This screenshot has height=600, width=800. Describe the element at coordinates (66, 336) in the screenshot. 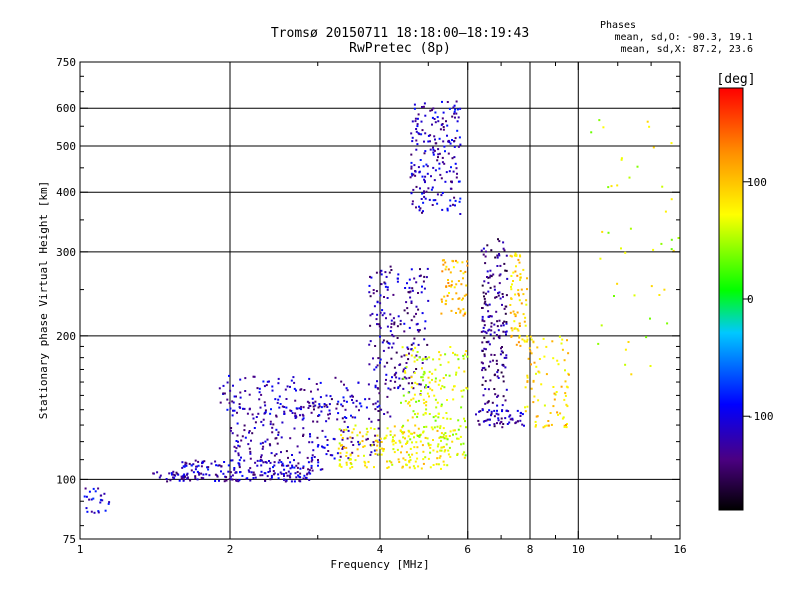

I see `y-tick-label: 200` at that location.